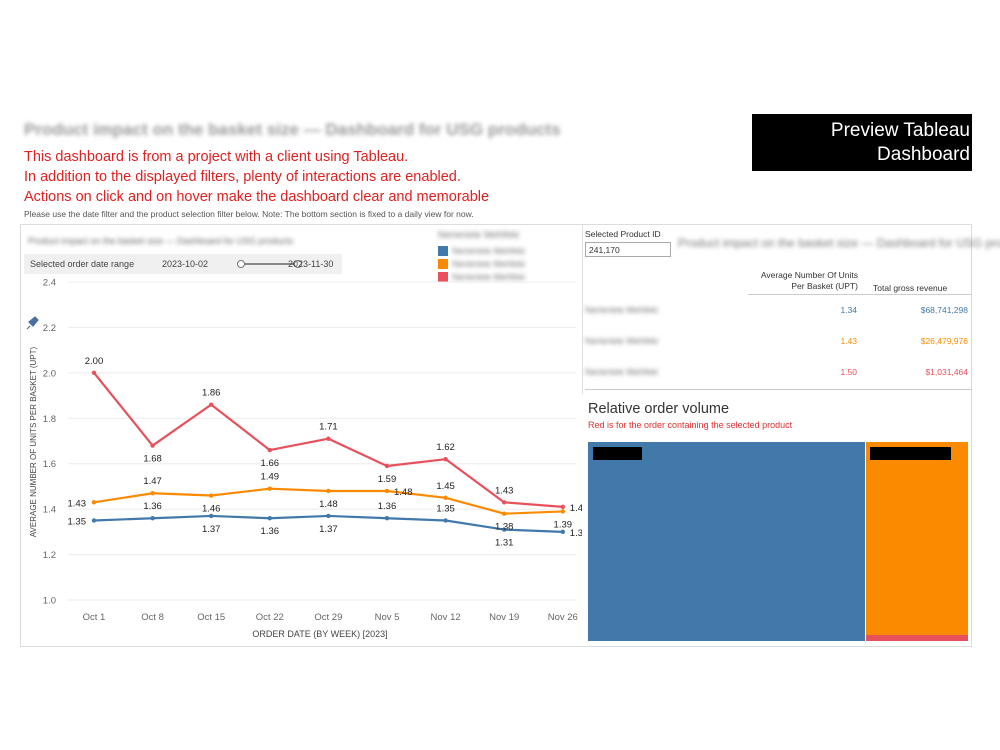 The height and width of the screenshot is (750, 1000). What do you see at coordinates (917, 638) in the screenshot?
I see `treemap-block-red` at bounding box center [917, 638].